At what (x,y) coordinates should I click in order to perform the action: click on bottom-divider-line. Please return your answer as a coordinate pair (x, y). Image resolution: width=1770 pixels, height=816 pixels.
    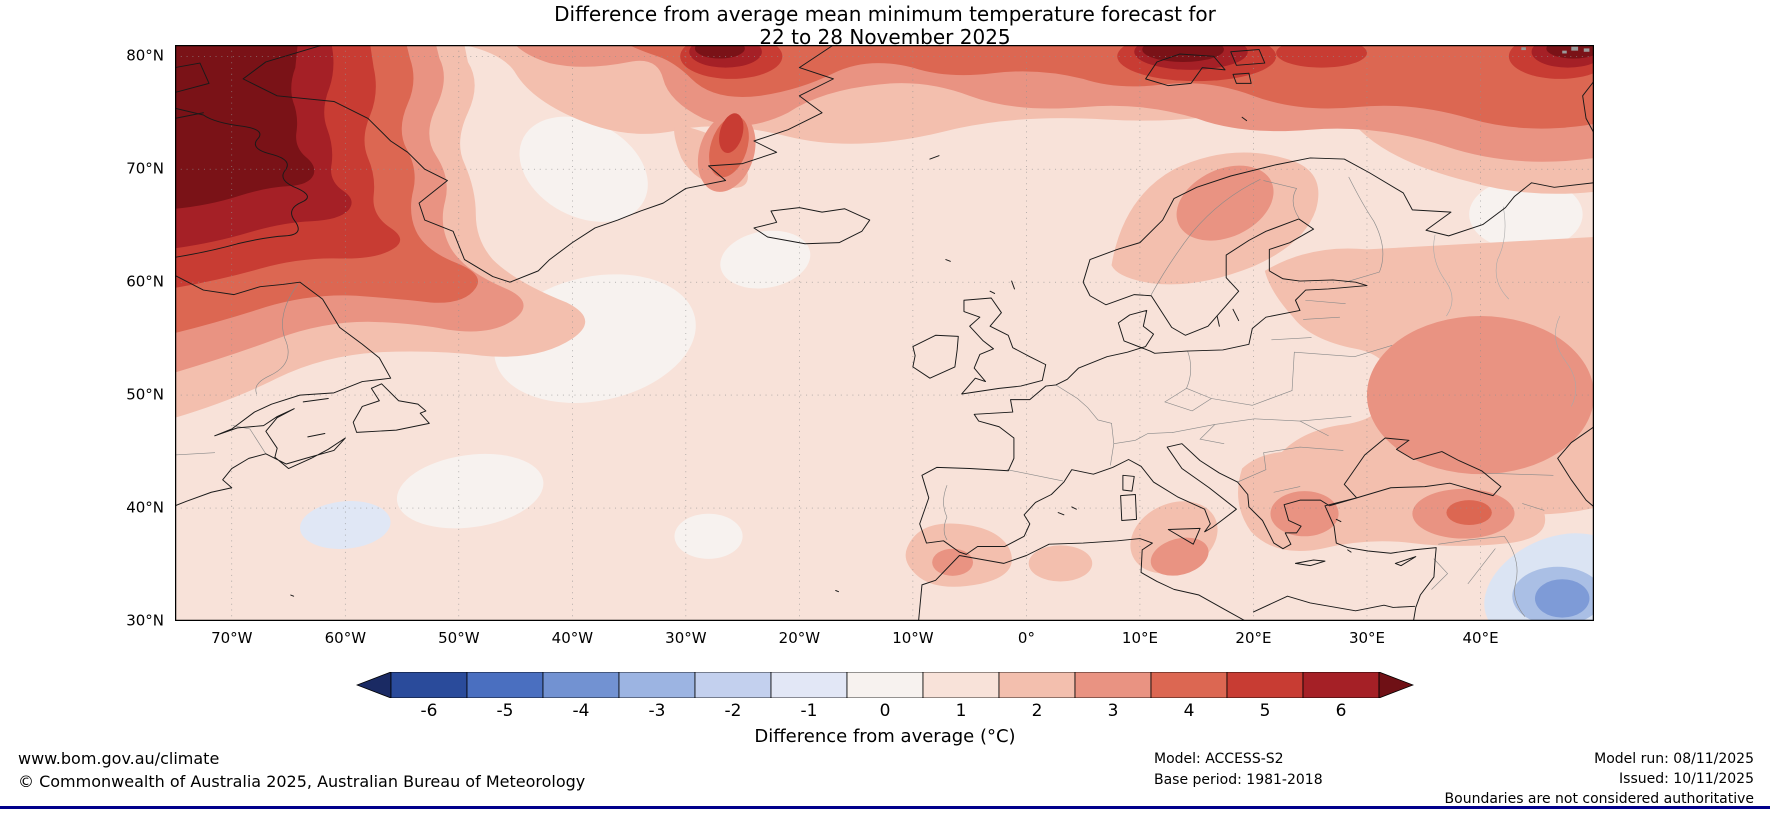
    Looking at the image, I should click on (885, 807).